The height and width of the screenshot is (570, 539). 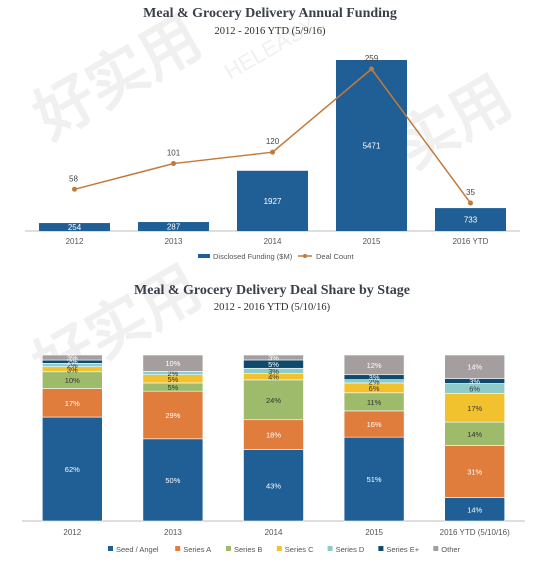 What do you see at coordinates (117, 77) in the screenshot?
I see `watermark-text-1: 好实用` at bounding box center [117, 77].